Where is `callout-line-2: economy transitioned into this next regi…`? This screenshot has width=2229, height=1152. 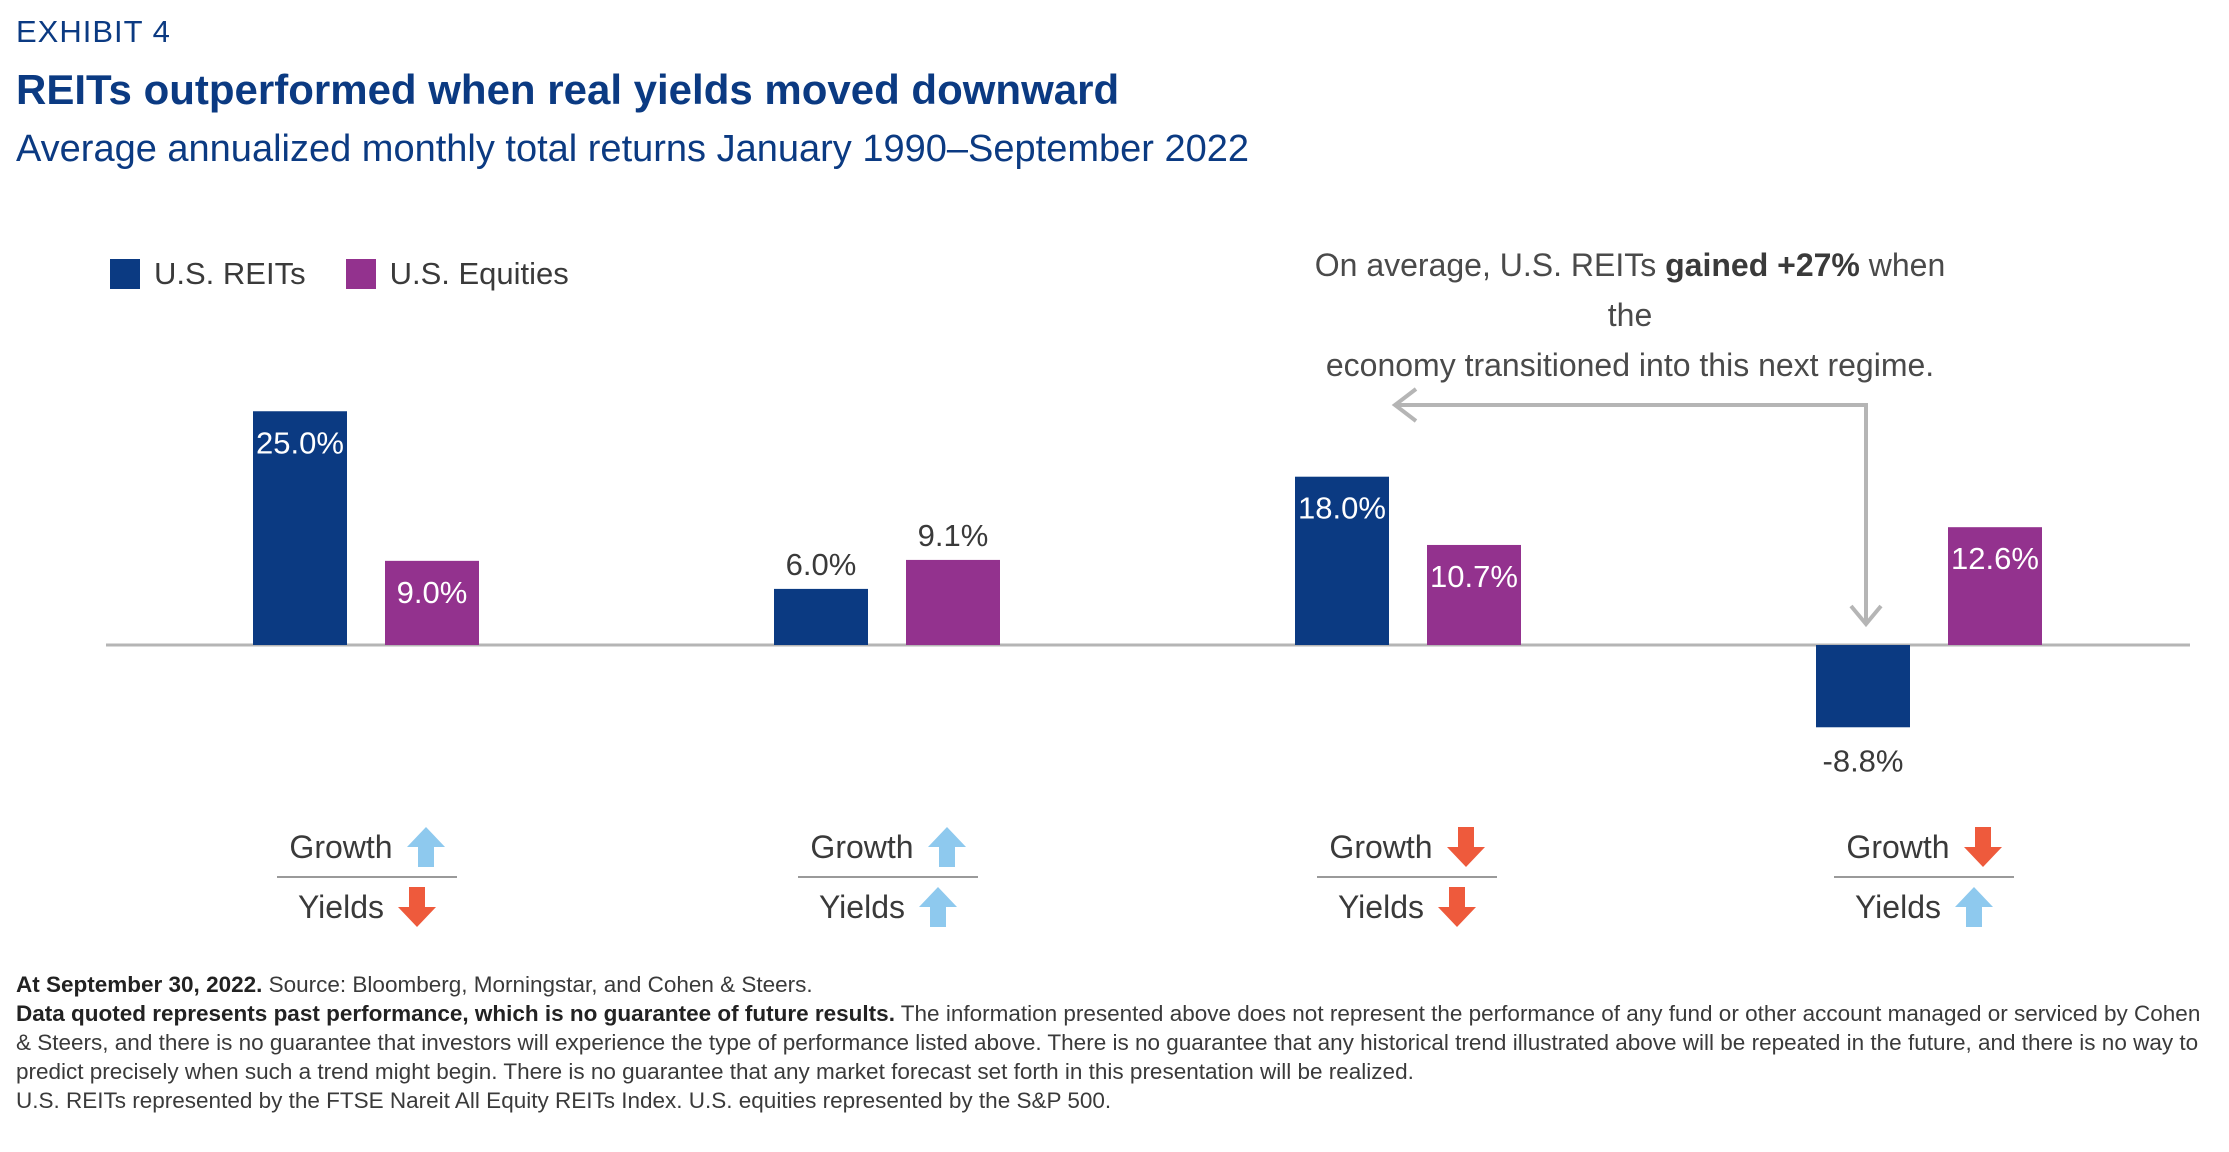 callout-line-2: economy transitioned into this next regi… is located at coordinates (1630, 365).